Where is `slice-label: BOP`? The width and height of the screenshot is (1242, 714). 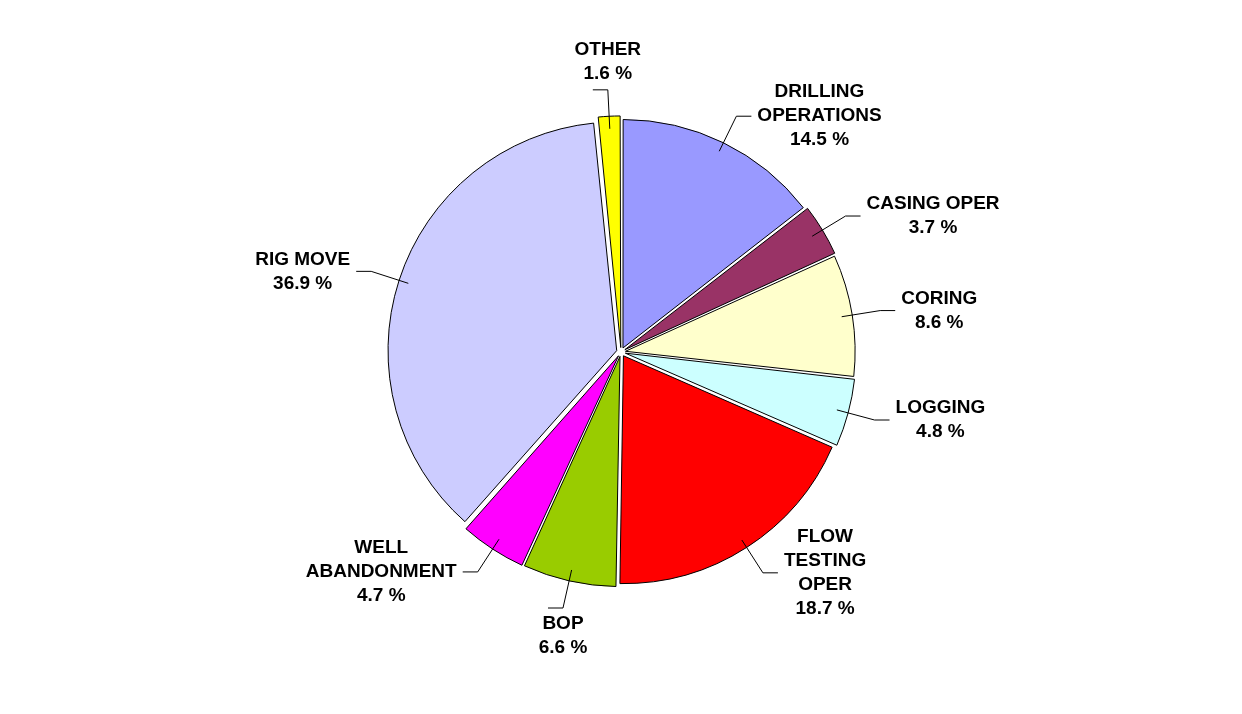
slice-label: BOP is located at coordinates (563, 623).